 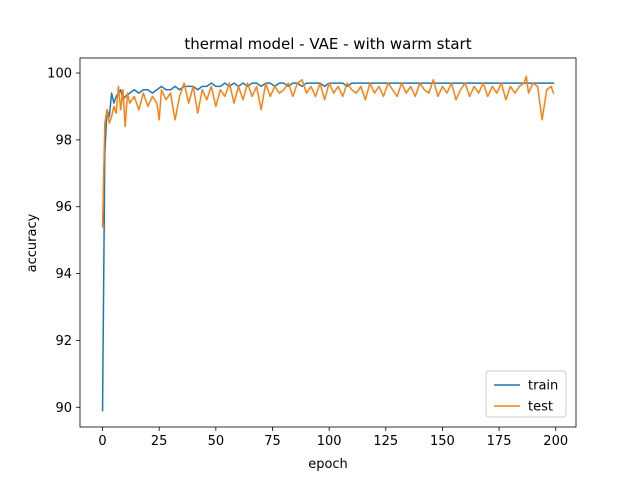 What do you see at coordinates (385, 441) in the screenshot?
I see `x-tick-label: 125` at bounding box center [385, 441].